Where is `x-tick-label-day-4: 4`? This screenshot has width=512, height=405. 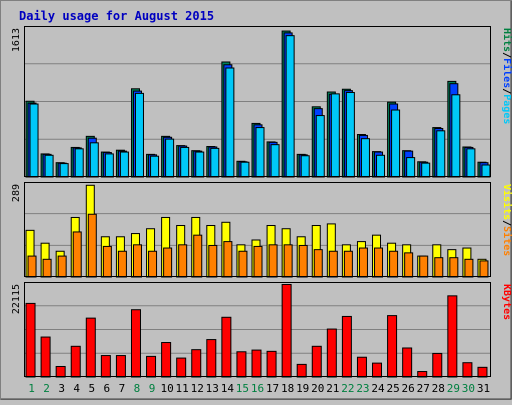
x-tick-label-day-4: 4 is located at coordinates (76, 388).